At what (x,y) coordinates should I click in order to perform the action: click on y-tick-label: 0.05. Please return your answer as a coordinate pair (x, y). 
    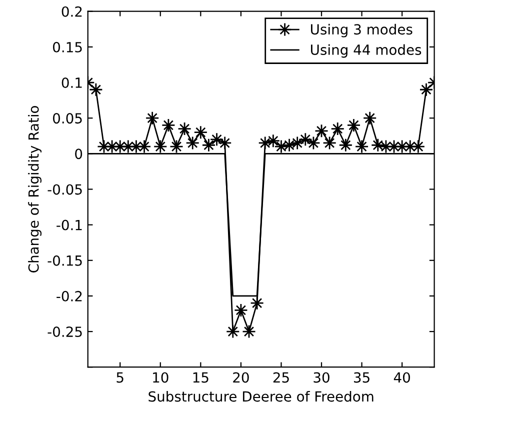
    Looking at the image, I should click on (67, 118).